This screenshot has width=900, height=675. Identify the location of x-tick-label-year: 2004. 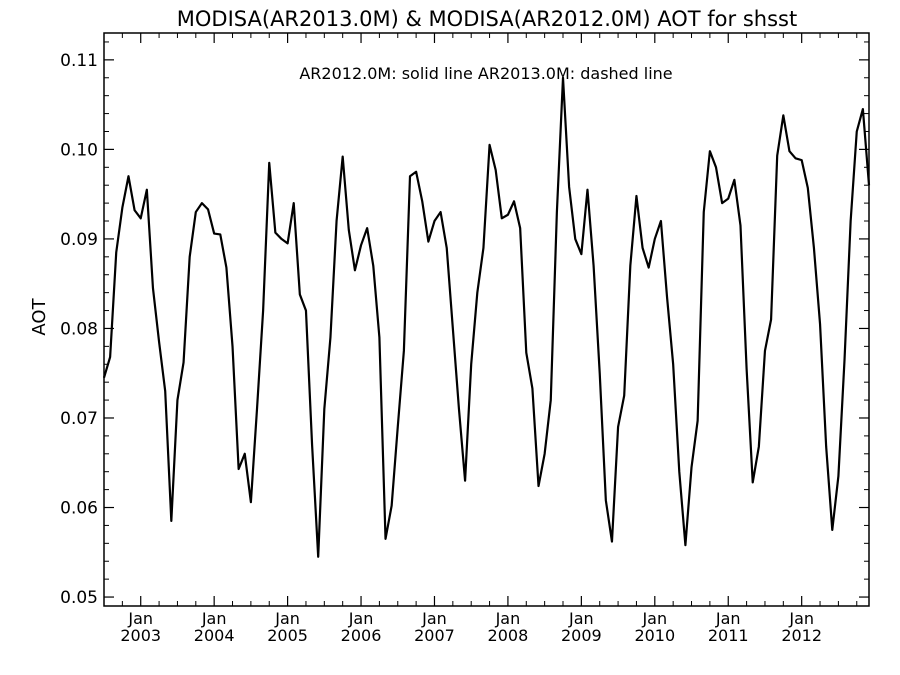
(214, 635).